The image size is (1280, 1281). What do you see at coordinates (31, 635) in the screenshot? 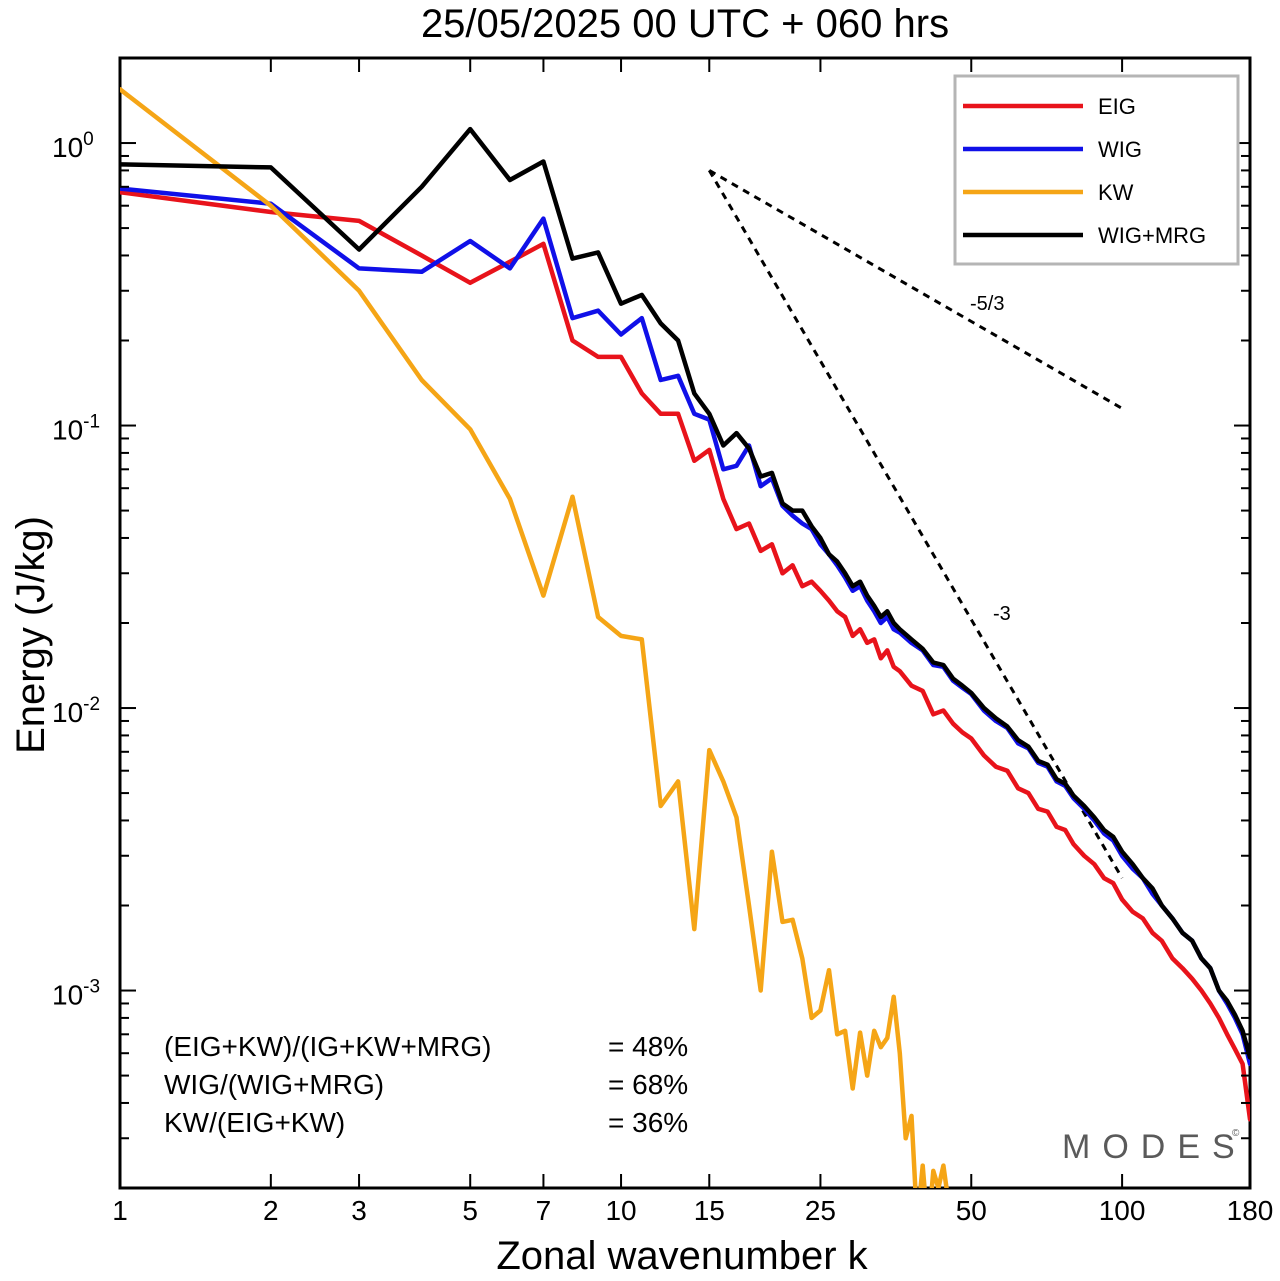
I see `y-axis-label: Energy (J/kg)` at bounding box center [31, 635].